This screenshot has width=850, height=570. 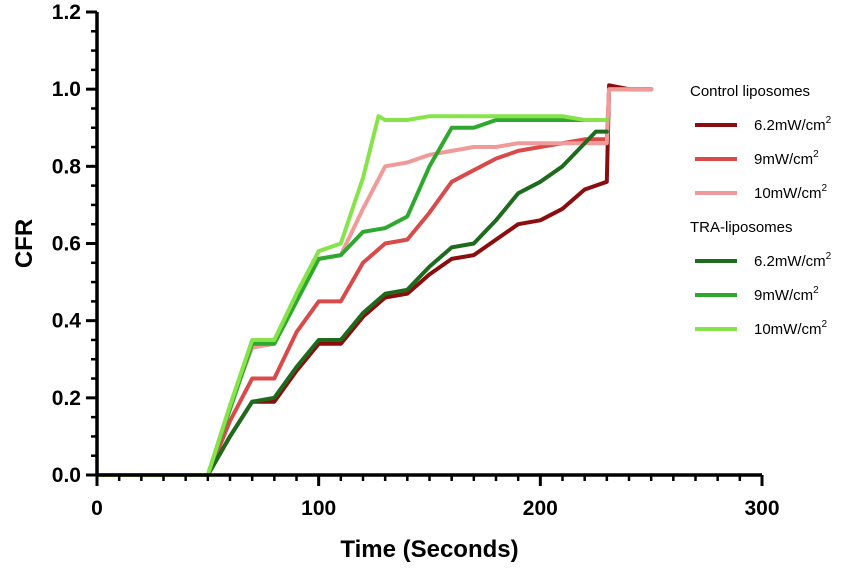 What do you see at coordinates (97, 508) in the screenshot?
I see `x-tick-label: 0` at bounding box center [97, 508].